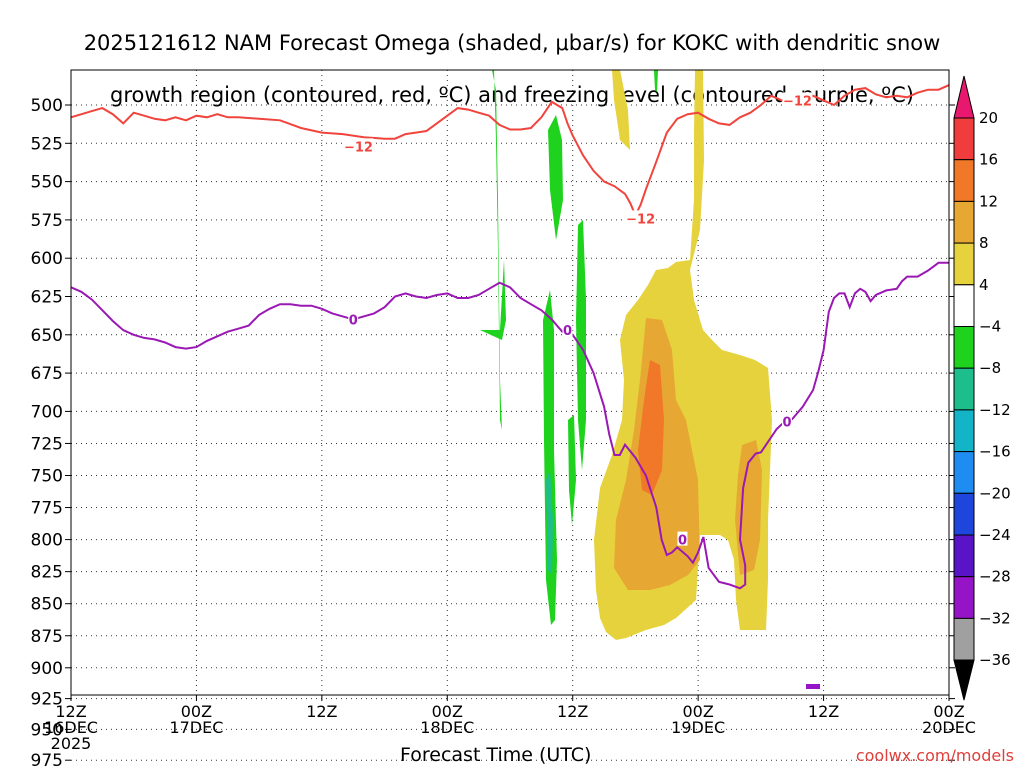 This screenshot has height=768, width=1024. What do you see at coordinates (196, 727) in the screenshot?
I see `x-tick-label: 17DEC` at bounding box center [196, 727].